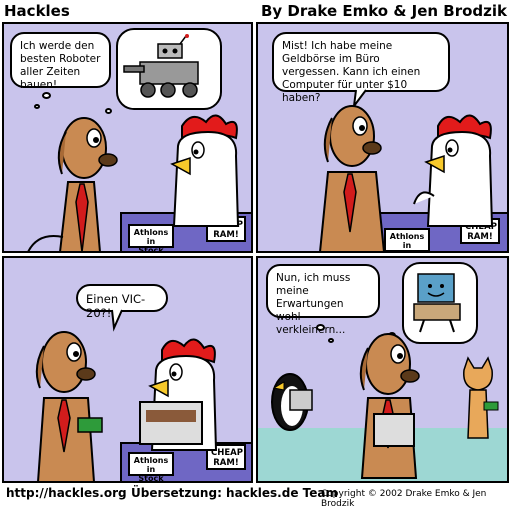  Describe the element at coordinates (437, 303) in the screenshot. I see `vic20-drawing` at that location.